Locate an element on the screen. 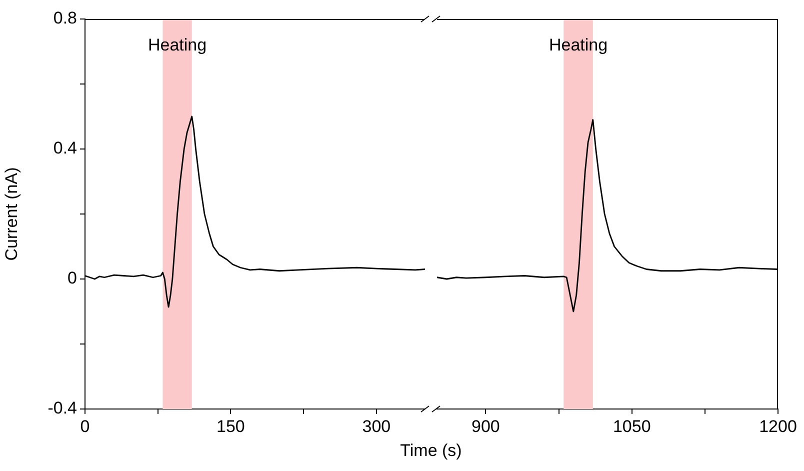 The height and width of the screenshot is (471, 804). x-axis-title: Time (s) is located at coordinates (431, 451).